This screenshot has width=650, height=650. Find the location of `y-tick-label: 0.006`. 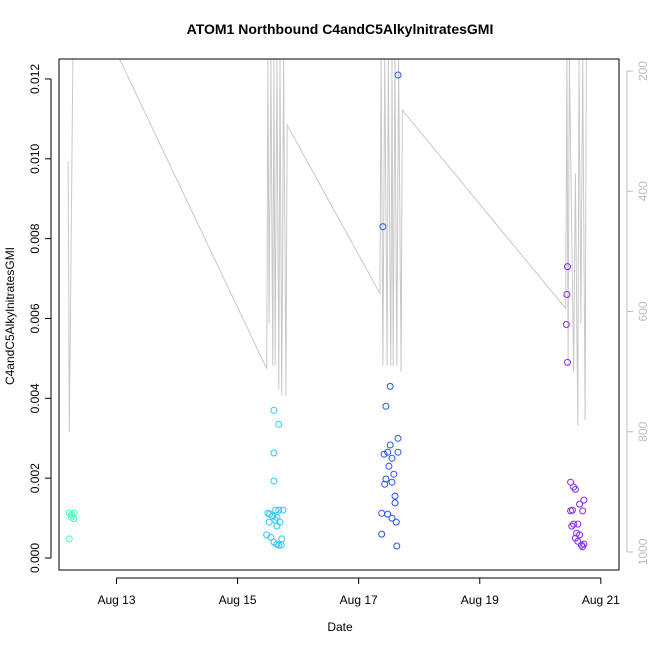

y-tick-label: 0.006 is located at coordinates (35, 318).